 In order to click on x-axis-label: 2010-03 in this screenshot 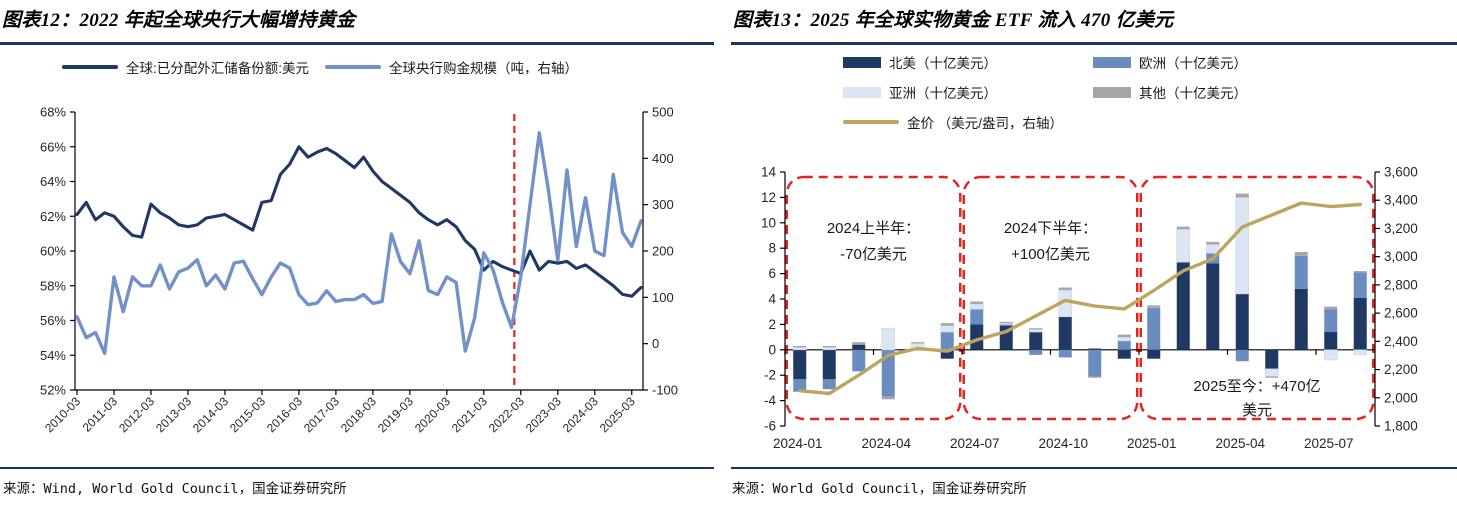, I will do `click(62, 414)`.